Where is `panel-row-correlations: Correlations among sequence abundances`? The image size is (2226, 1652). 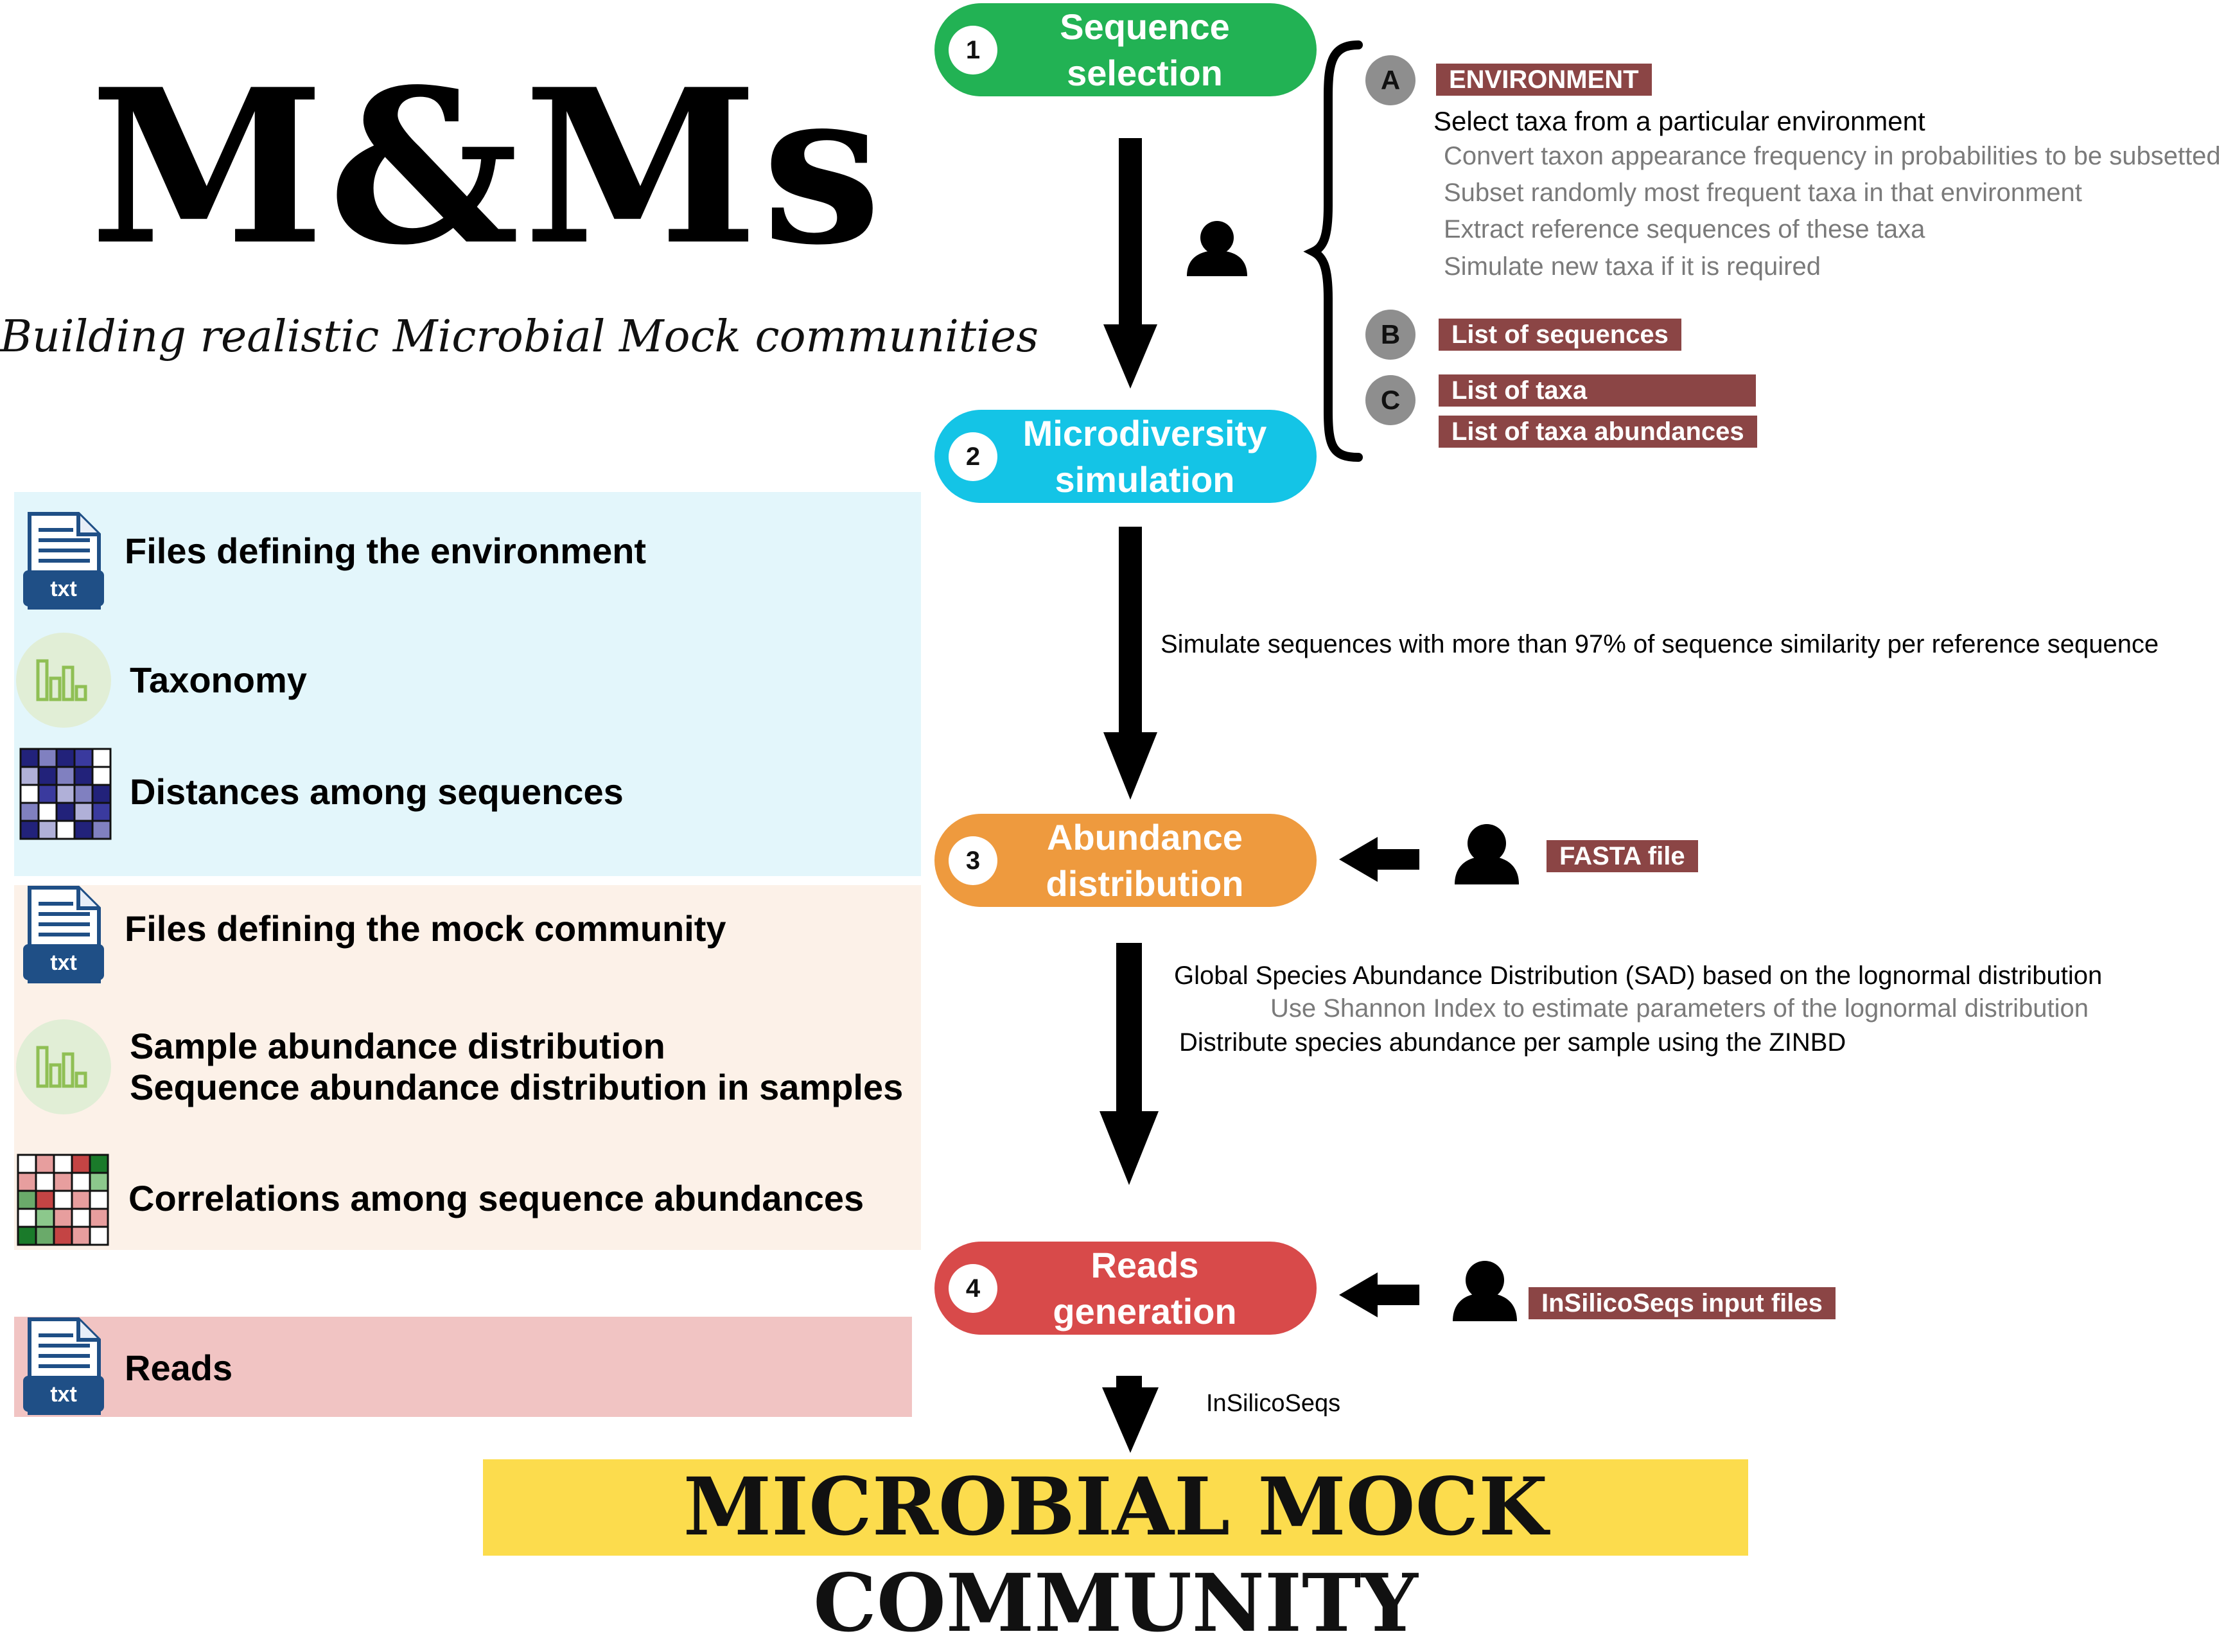
panel-row-correlations: Correlations among sequence abundances is located at coordinates (440, 1202).